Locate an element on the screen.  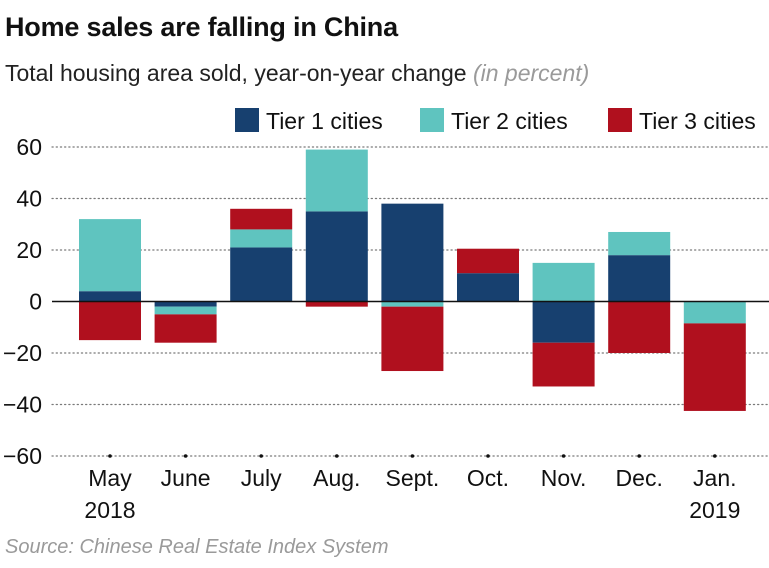
source-note: Source: Chinese Real Estate Index System is located at coordinates (197, 547).